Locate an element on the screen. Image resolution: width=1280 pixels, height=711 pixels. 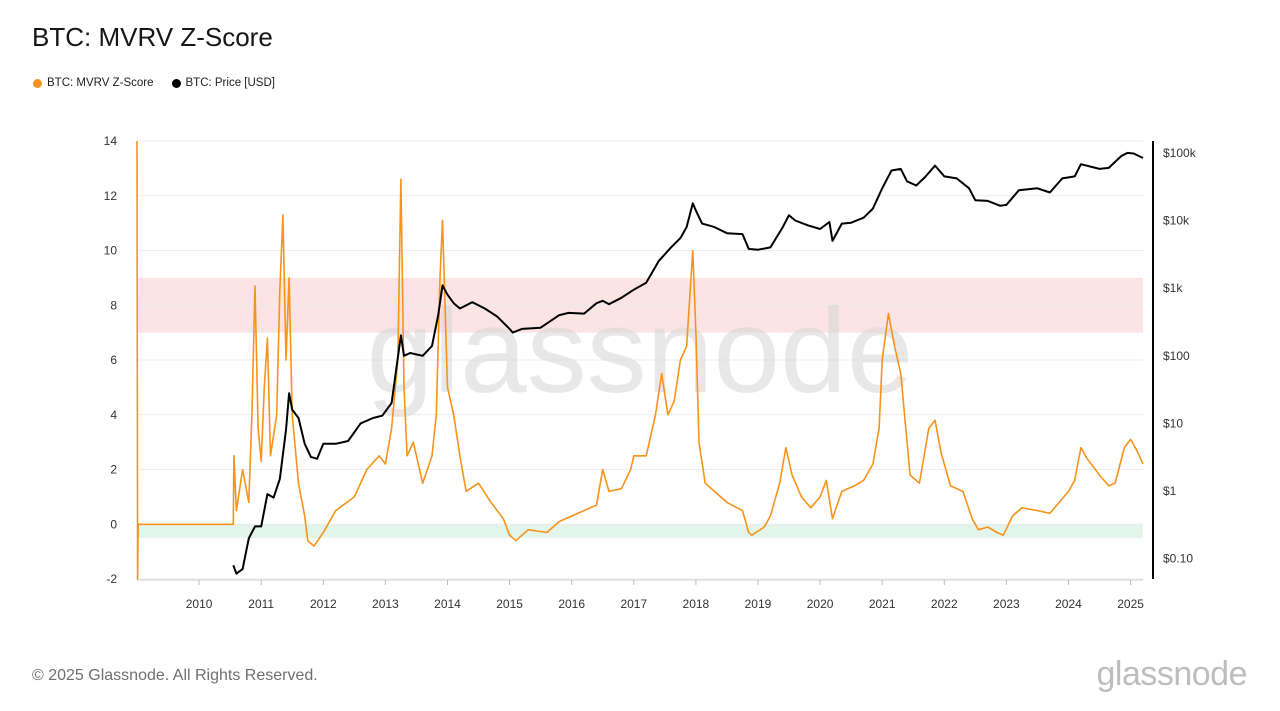
legend: BTC: MVRV Z-Score BTC: Price [USD] is located at coordinates (154, 83).